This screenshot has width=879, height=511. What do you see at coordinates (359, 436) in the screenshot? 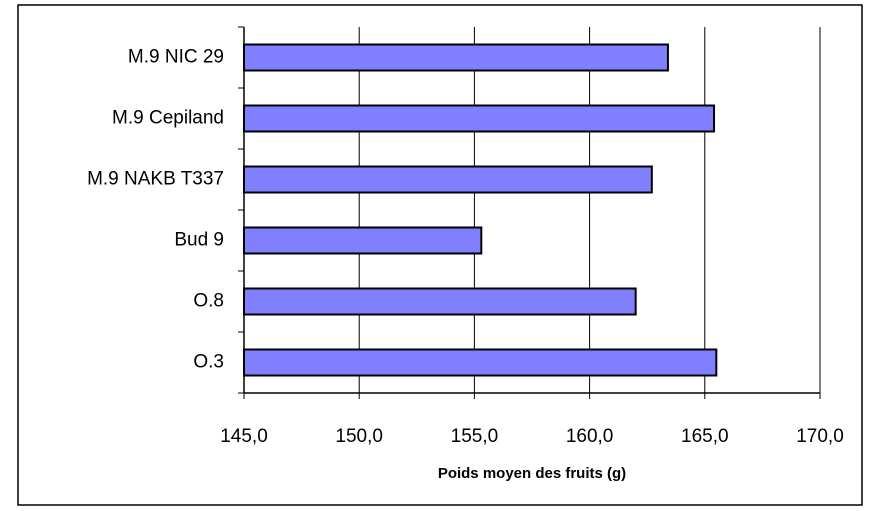
I see `x-tick-label: 150,0` at bounding box center [359, 436].